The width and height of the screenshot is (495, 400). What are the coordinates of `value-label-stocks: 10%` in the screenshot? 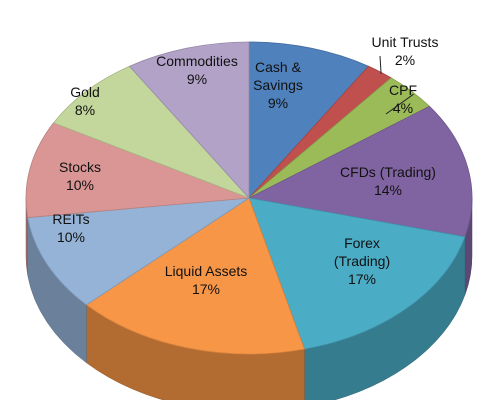 It's located at (80, 185).